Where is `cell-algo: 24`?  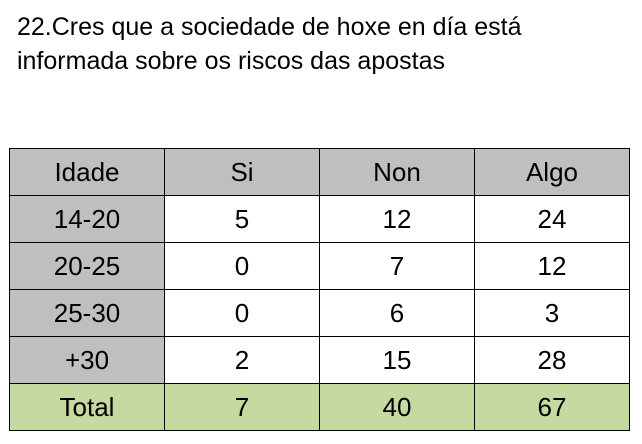 cell-algo: 24 is located at coordinates (552, 219).